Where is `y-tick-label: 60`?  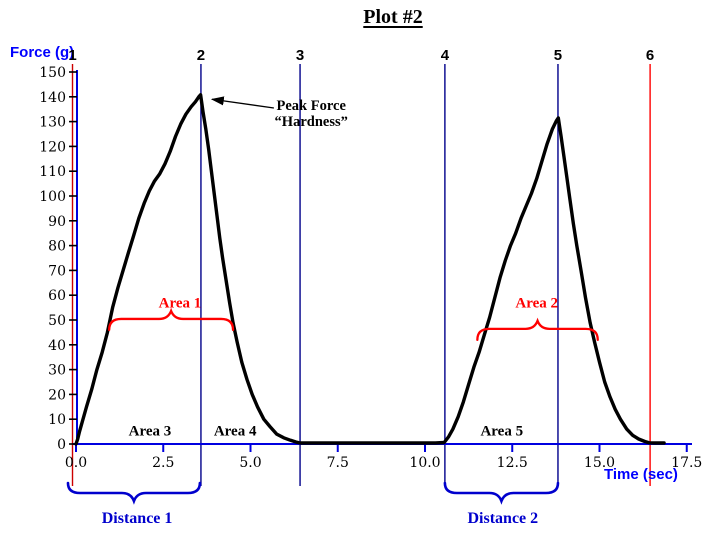
y-tick-label: 60 is located at coordinates (57, 296).